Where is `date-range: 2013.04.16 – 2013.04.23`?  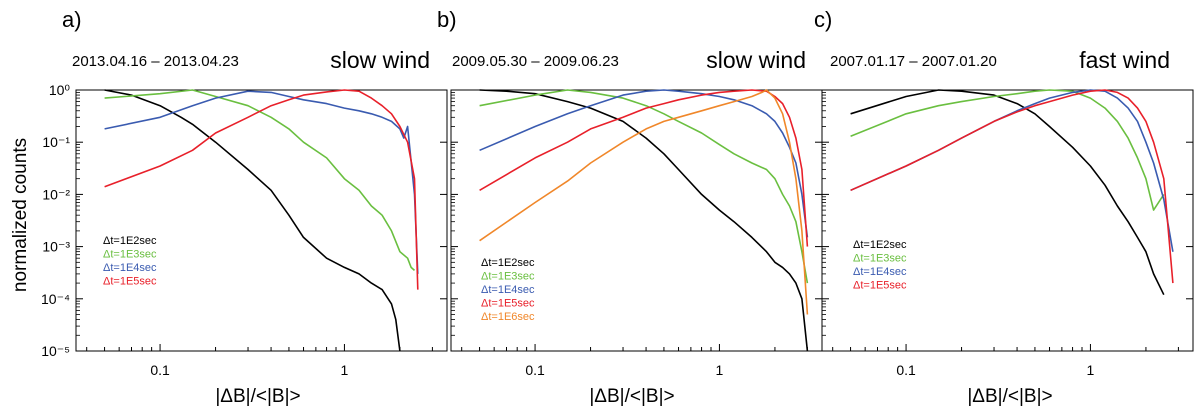
date-range: 2013.04.16 – 2013.04.23 is located at coordinates (155, 61).